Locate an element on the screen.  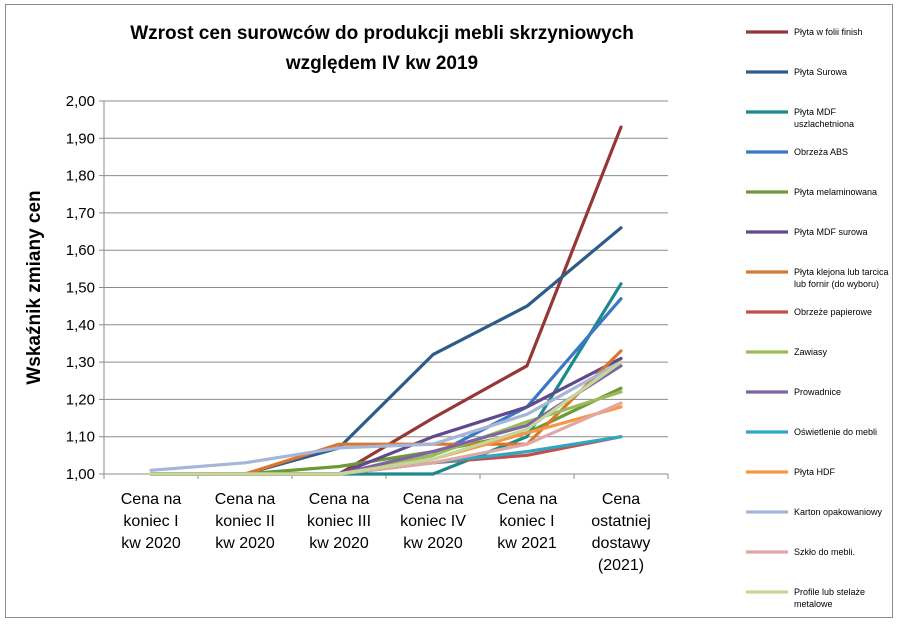
legend-label: Obrzeże papierowe is located at coordinates (833, 312).